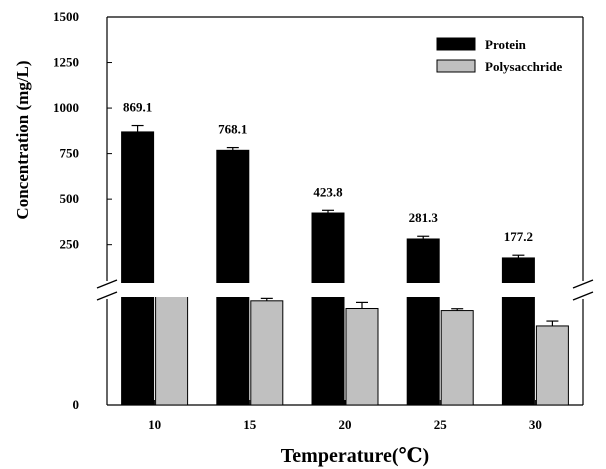 The width and height of the screenshot is (606, 469). I want to click on y-tick-label: 250, so click(70, 244).